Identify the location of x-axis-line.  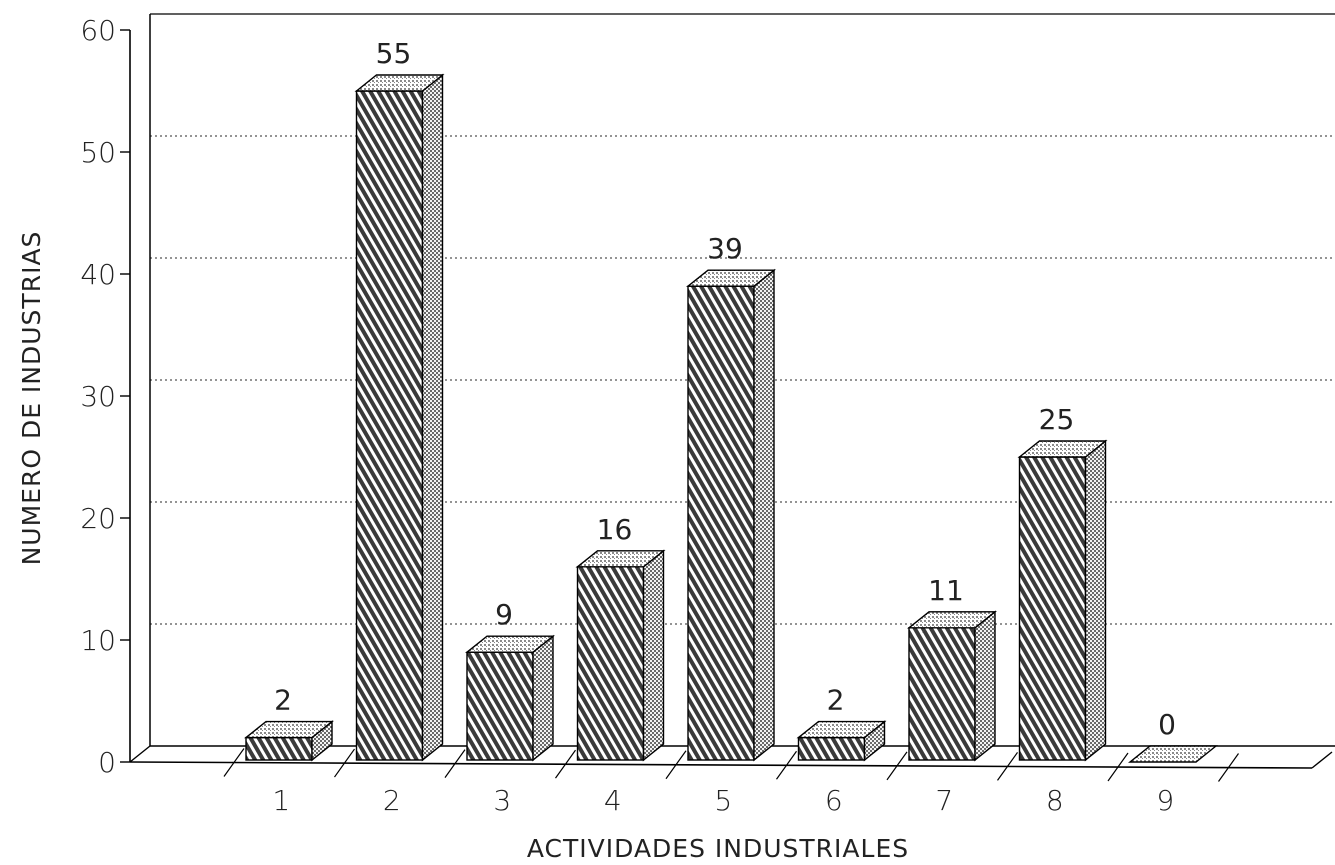
(721, 765).